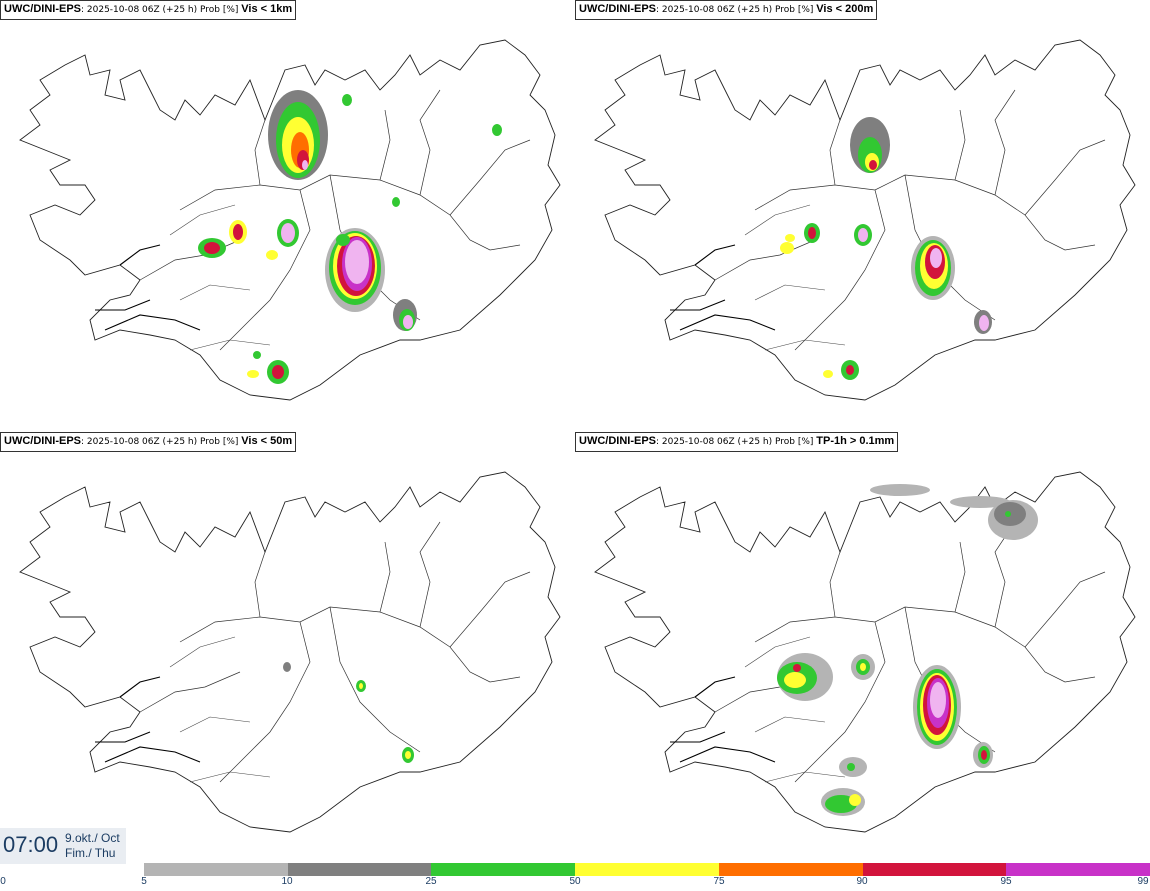 The width and height of the screenshot is (1150, 891). What do you see at coordinates (1006, 881) in the screenshot?
I see `colorbar-tick-label: 95` at bounding box center [1006, 881].